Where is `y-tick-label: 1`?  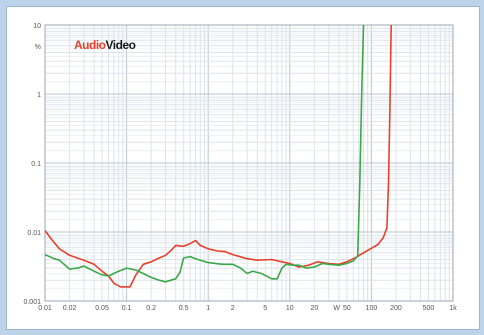
y-tick-label: 1 is located at coordinates (39, 95).